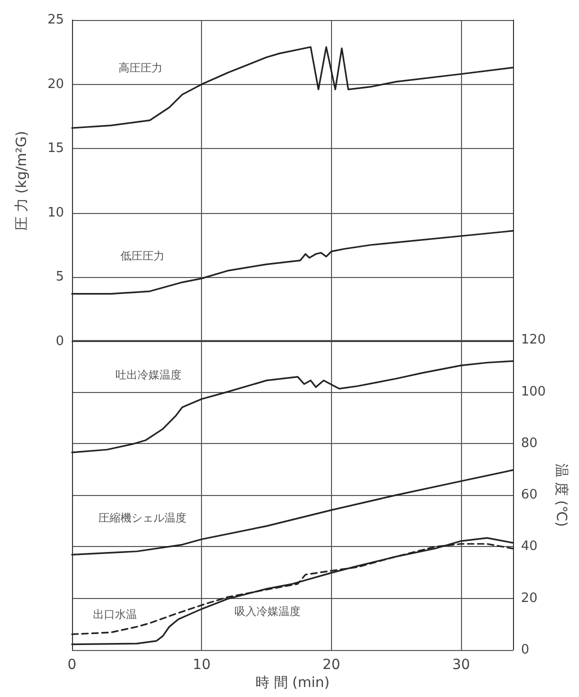 The image size is (579, 697). Describe the element at coordinates (529, 495) in the screenshot. I see `y2-tick-label: 60` at that location.